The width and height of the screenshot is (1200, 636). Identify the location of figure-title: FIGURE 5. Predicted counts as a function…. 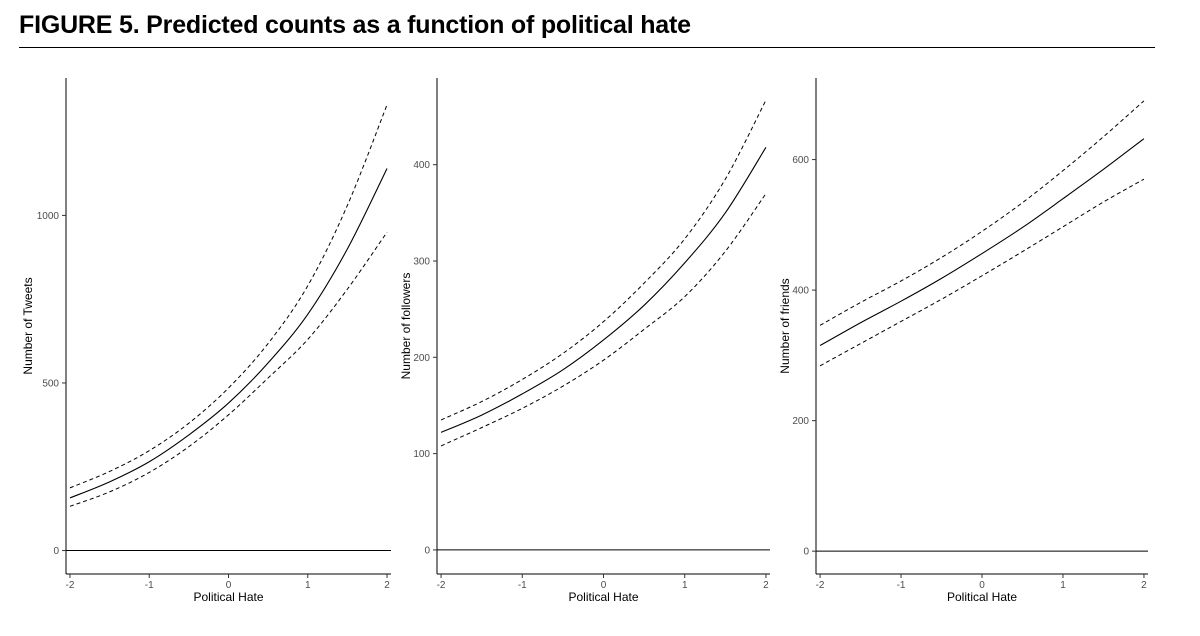
(355, 25).